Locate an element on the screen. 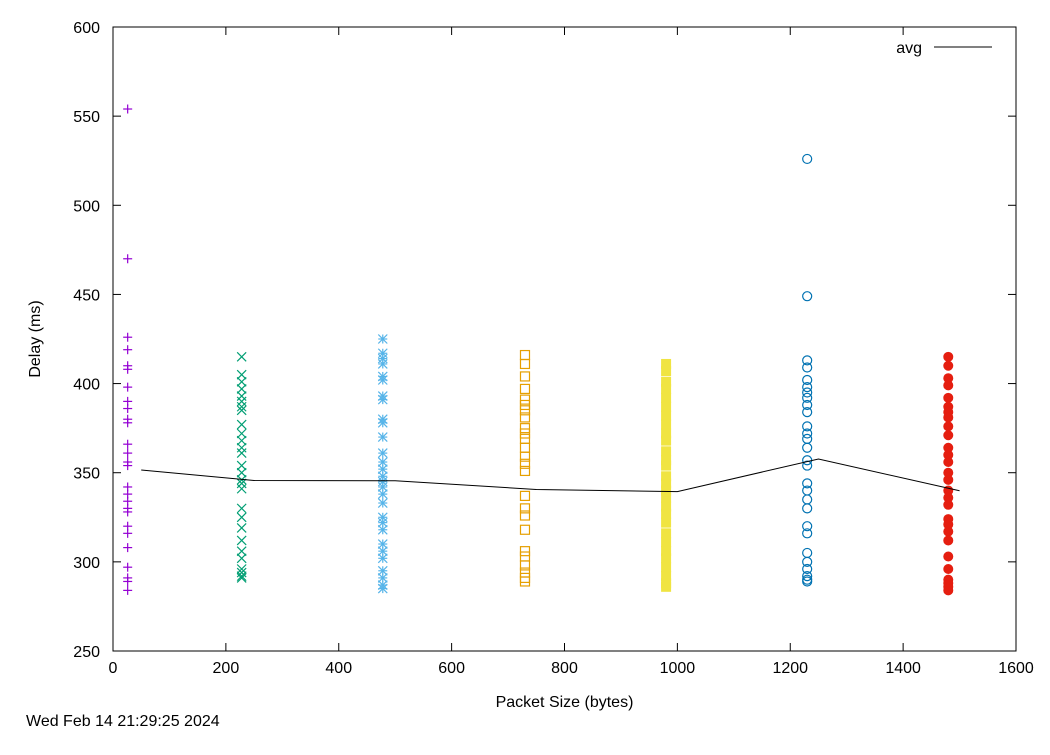 The image size is (1050, 755). x-tick-label: 600 is located at coordinates (451, 668).